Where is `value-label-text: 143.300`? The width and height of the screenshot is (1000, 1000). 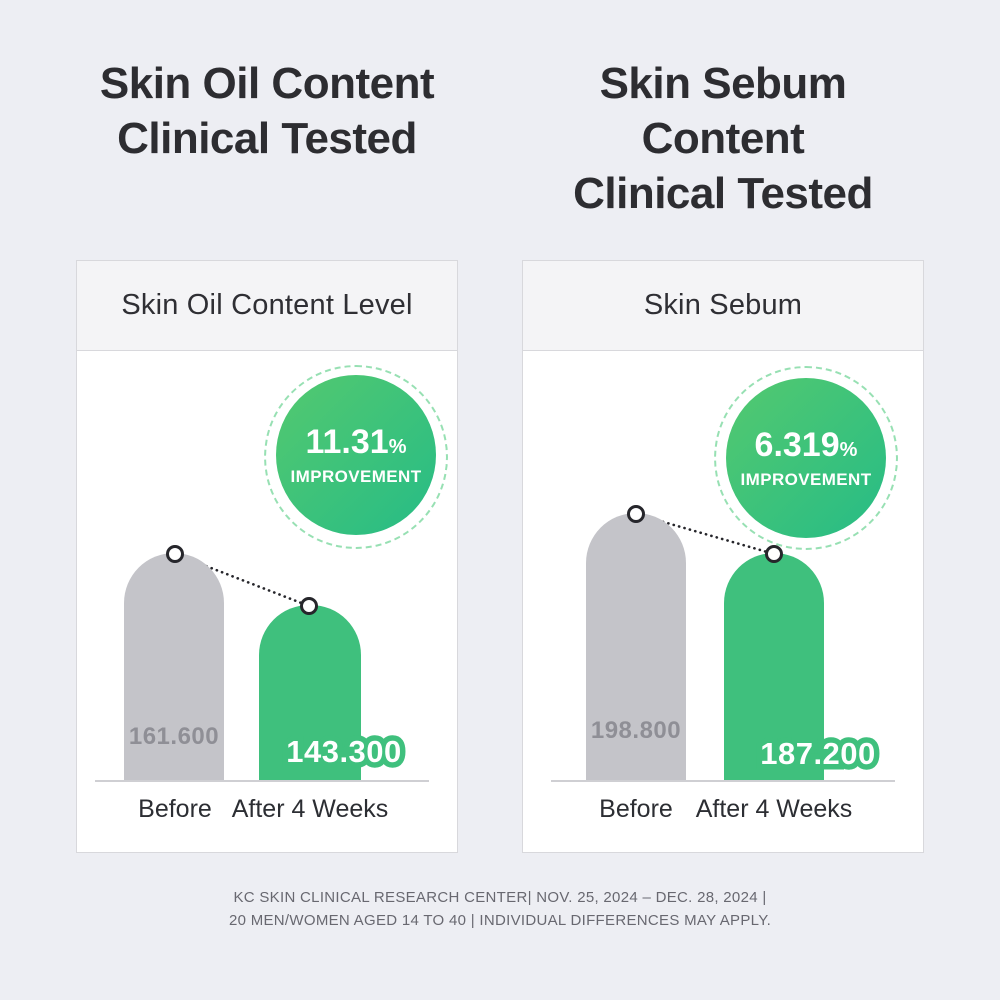 value-label-text: 143.300 is located at coordinates (344, 751).